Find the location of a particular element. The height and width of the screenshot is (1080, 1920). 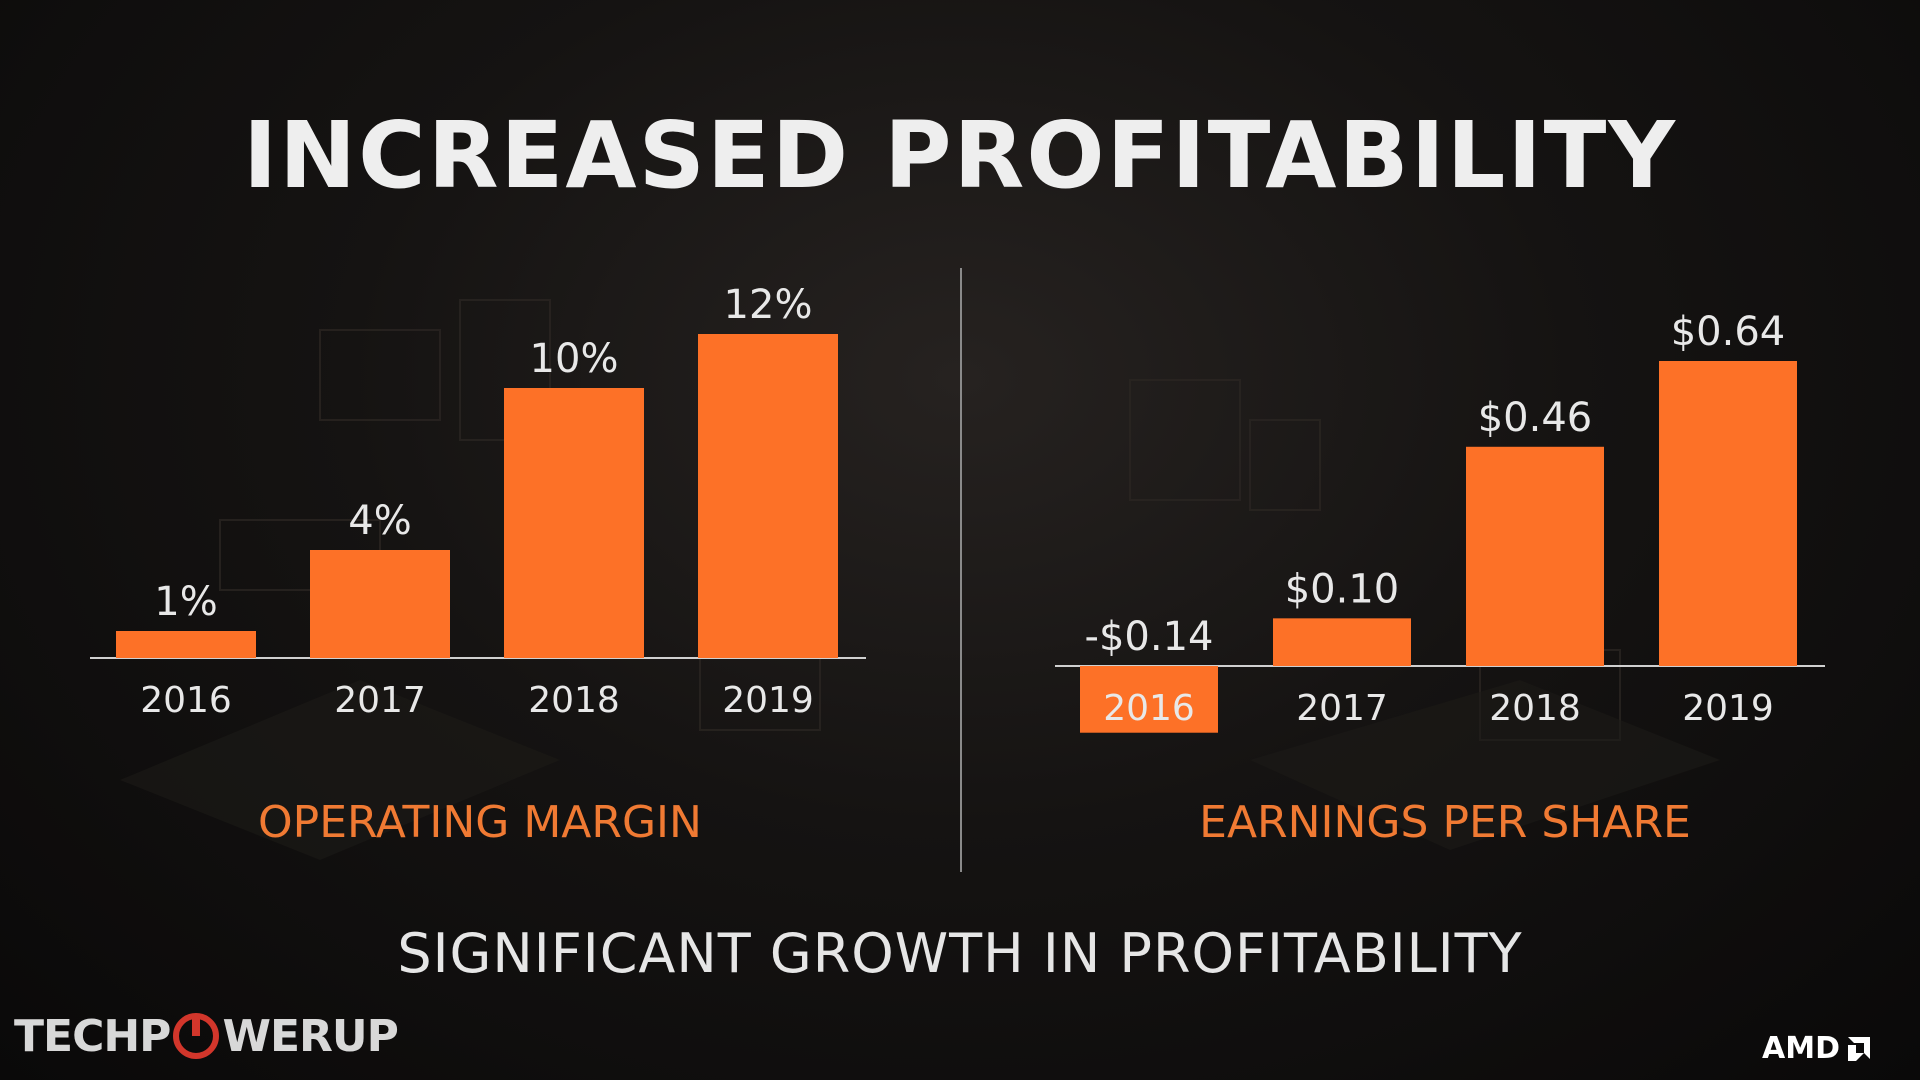

amd-logo-text: AMD is located at coordinates (1801, 1048).